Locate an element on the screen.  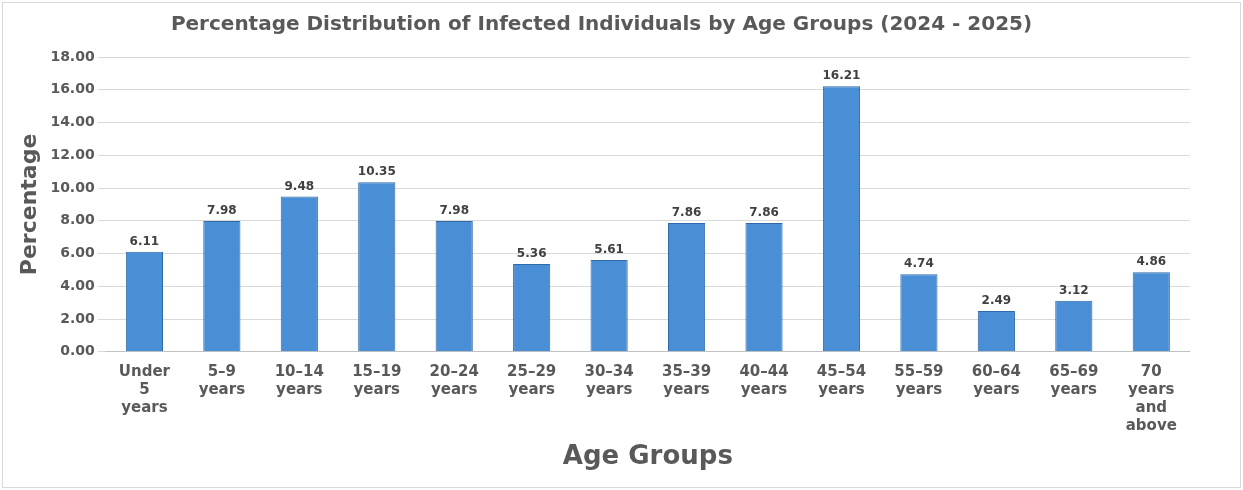
x-tick-label: 70 years and above is located at coordinates (1151, 397).